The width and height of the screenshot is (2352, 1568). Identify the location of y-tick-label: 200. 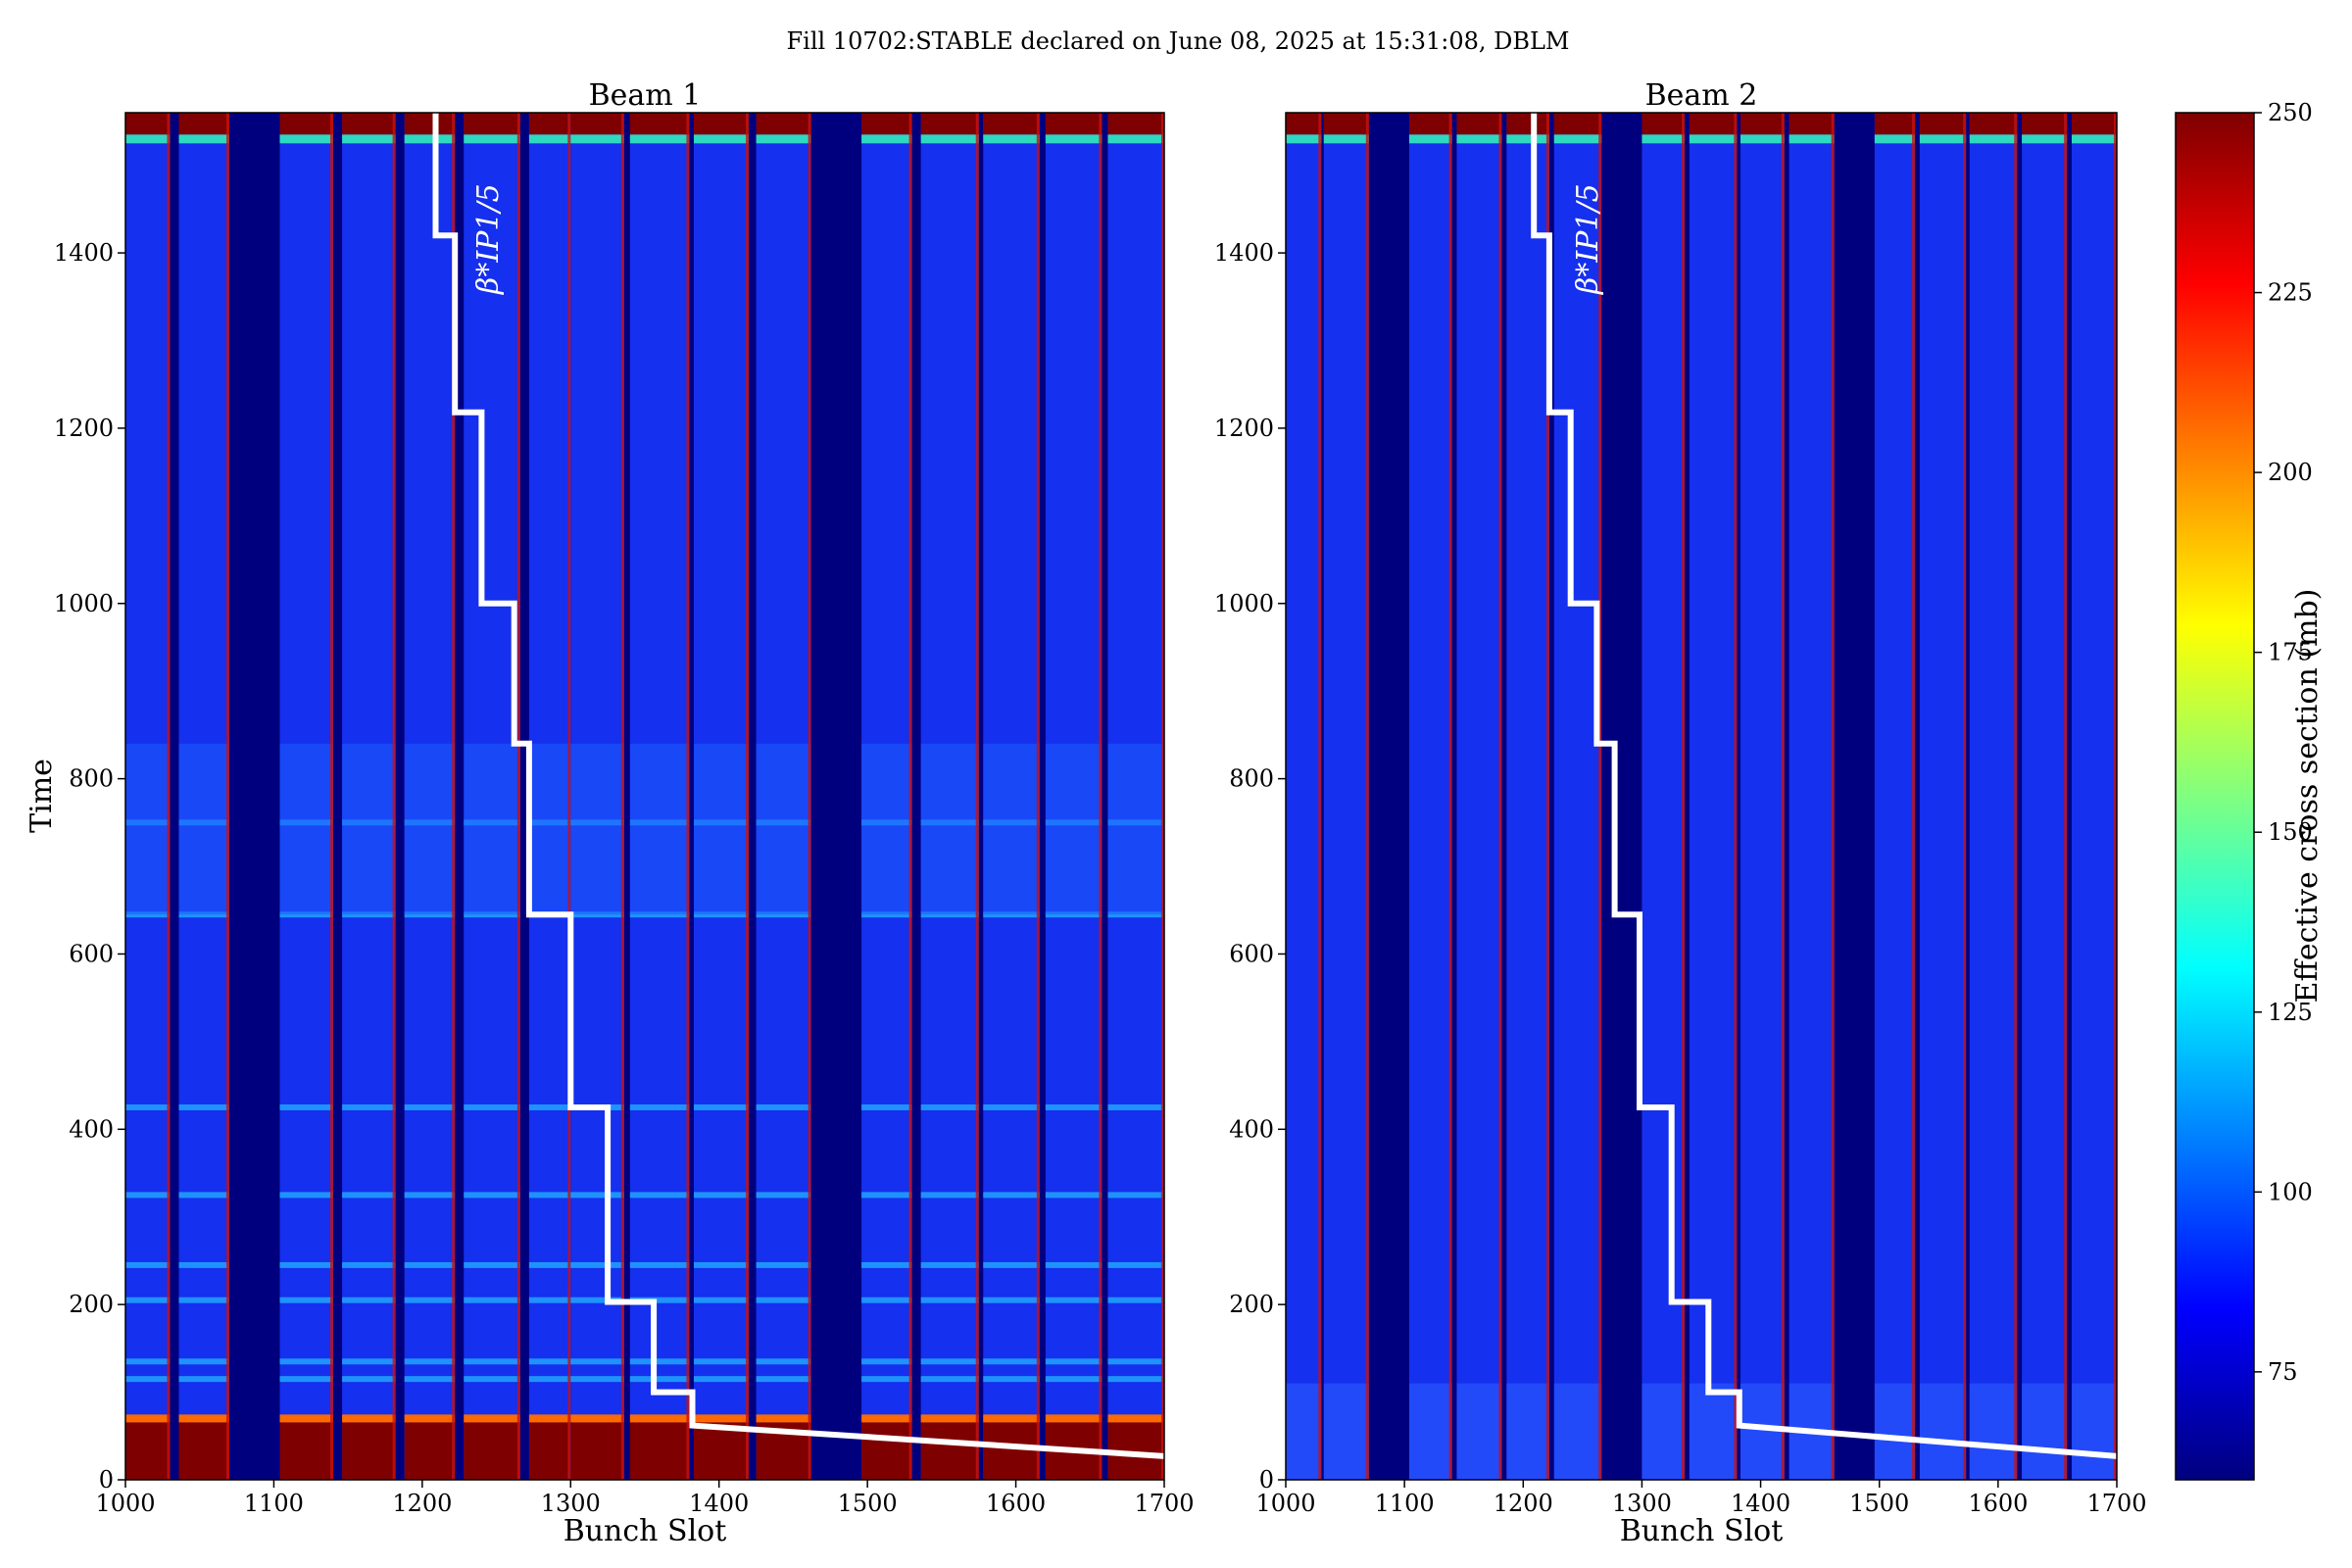
(1251, 1304).